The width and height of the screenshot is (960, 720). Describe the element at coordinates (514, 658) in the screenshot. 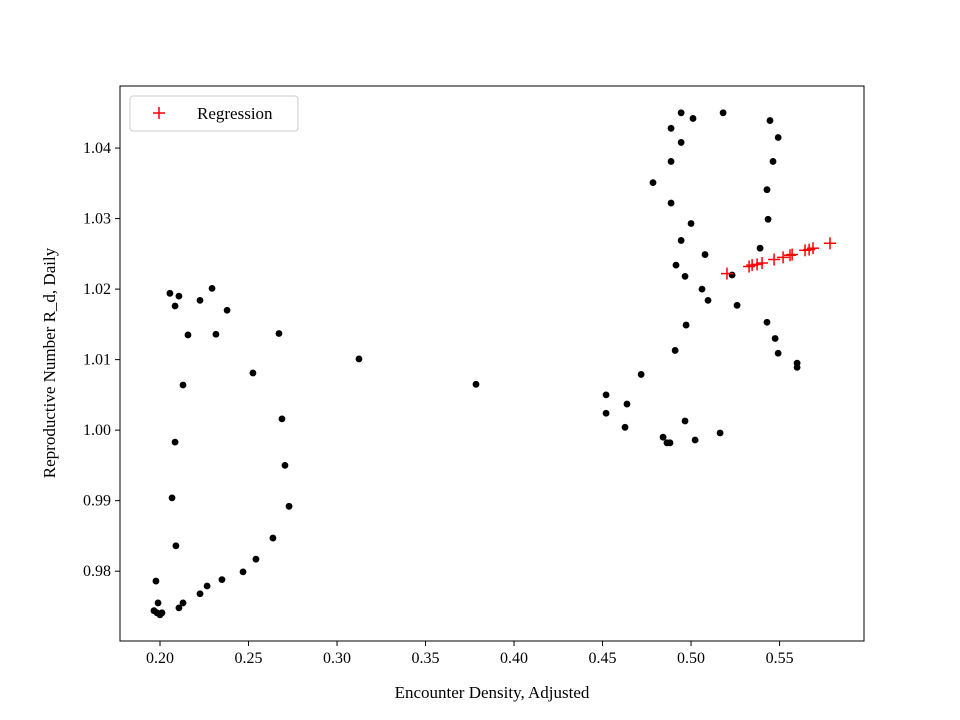

I see `x-tick-label: 0.40` at that location.